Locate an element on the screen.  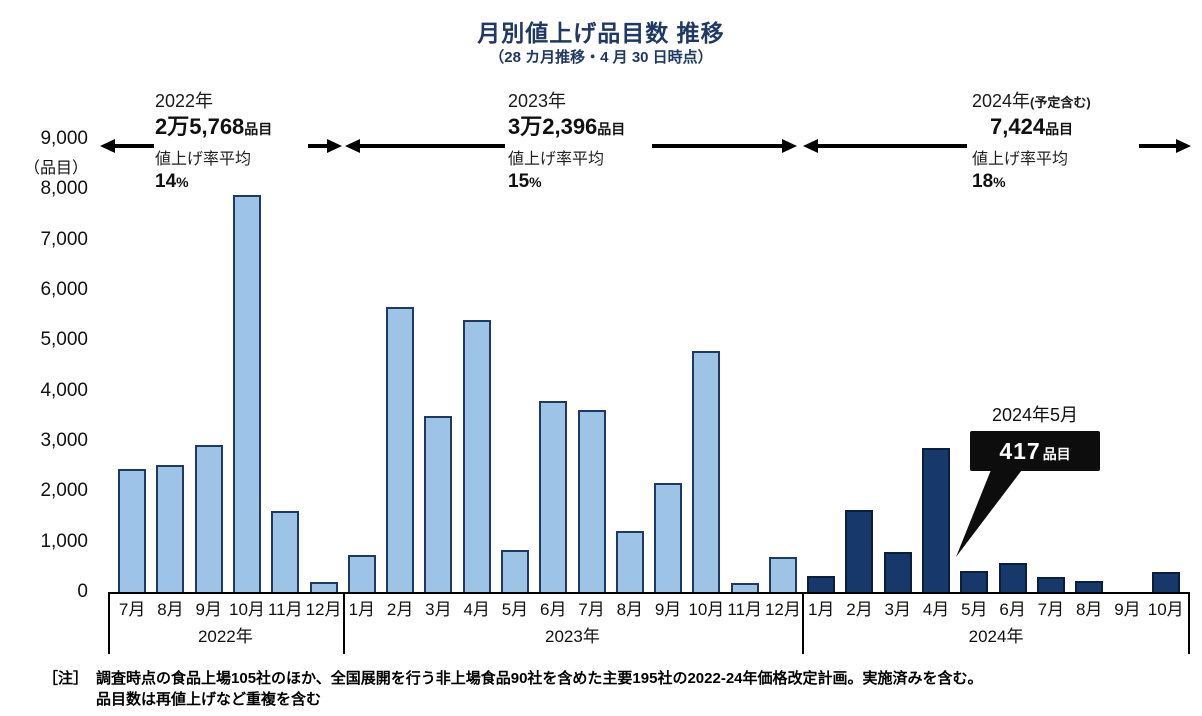
y-tick-5000: 5,000 is located at coordinates (64, 340).